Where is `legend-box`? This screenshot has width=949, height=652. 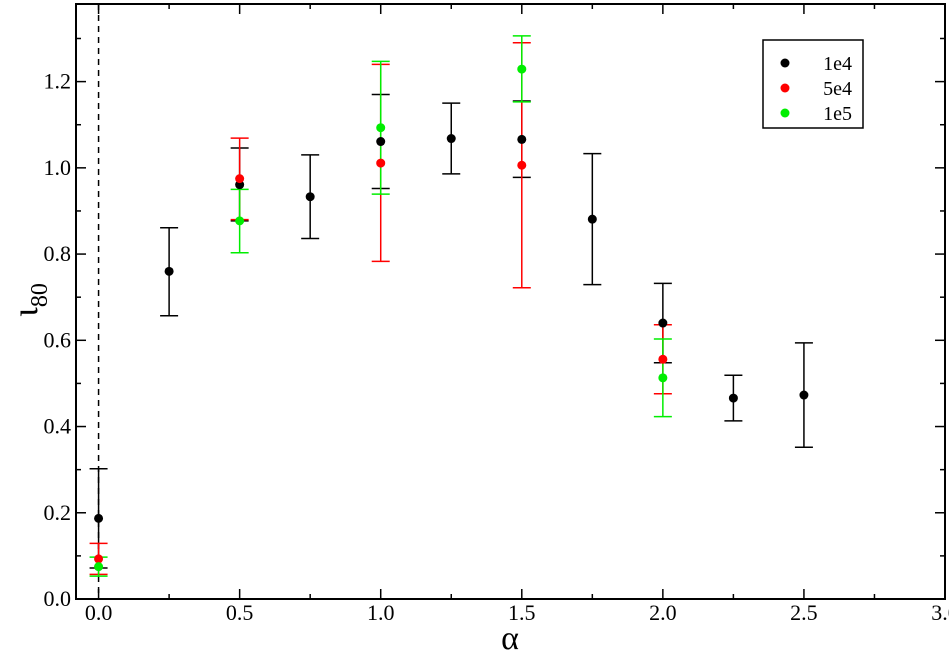
legend-box is located at coordinates (813, 84).